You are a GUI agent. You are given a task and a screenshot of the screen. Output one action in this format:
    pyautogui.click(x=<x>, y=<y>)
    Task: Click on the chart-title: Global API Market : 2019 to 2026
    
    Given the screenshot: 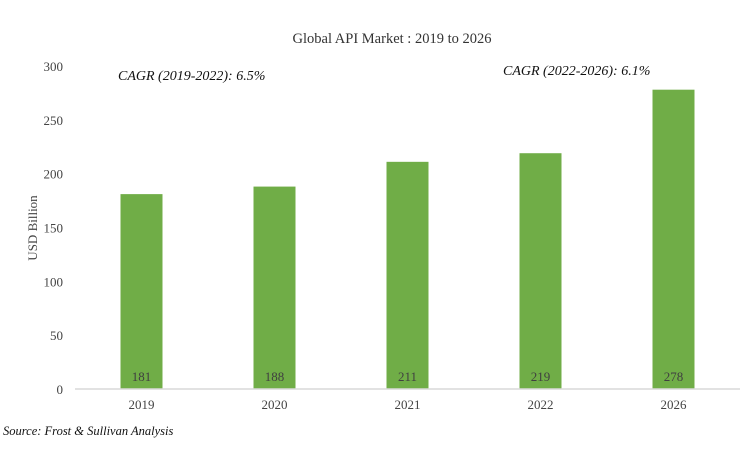 What is the action you would take?
    pyautogui.click(x=392, y=39)
    